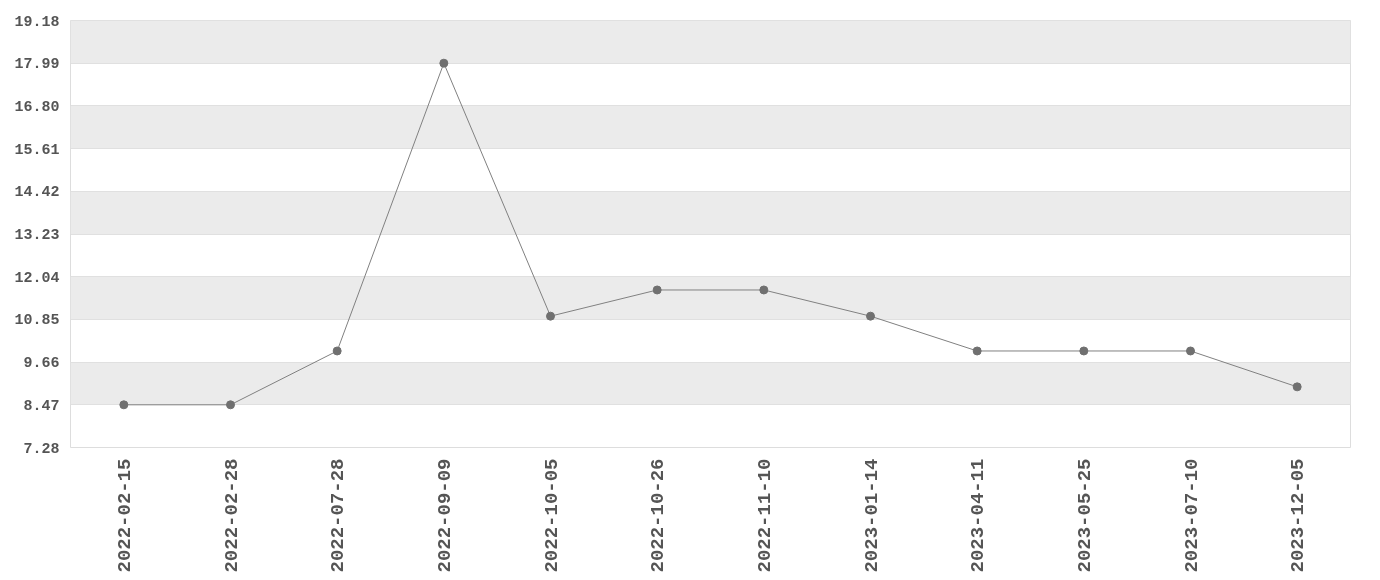 The height and width of the screenshot is (580, 1380). What do you see at coordinates (37, 321) in the screenshot?
I see `y-tick-label: 10.85` at bounding box center [37, 321].